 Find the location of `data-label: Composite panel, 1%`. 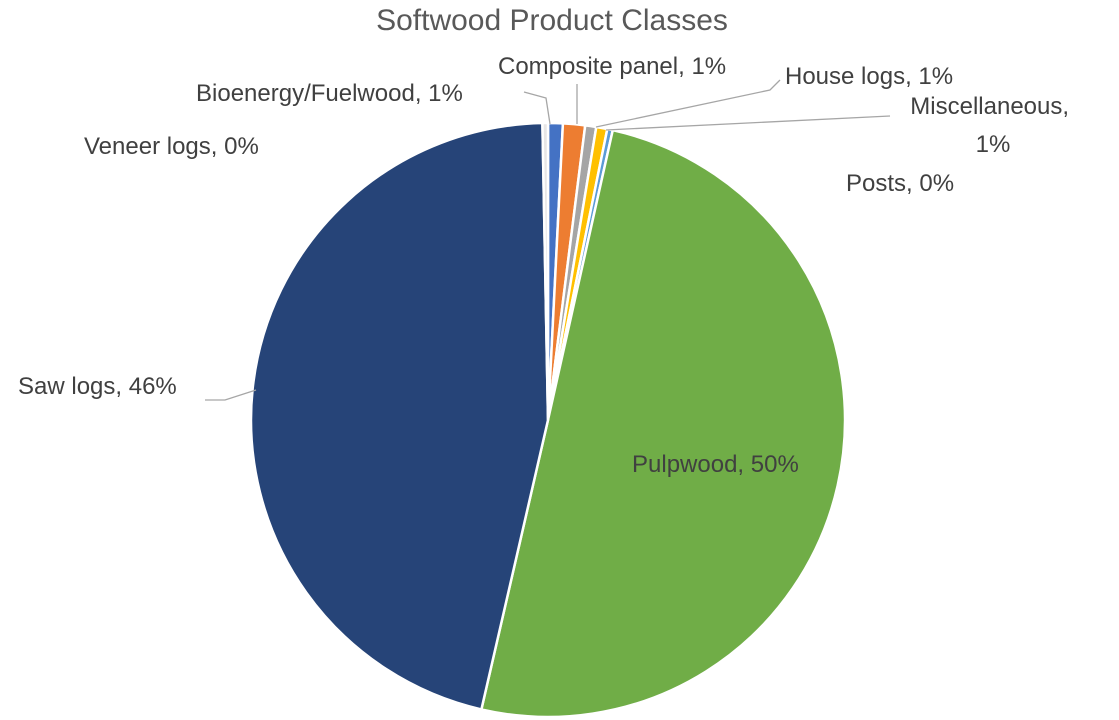

data-label: Composite panel, 1% is located at coordinates (612, 66).